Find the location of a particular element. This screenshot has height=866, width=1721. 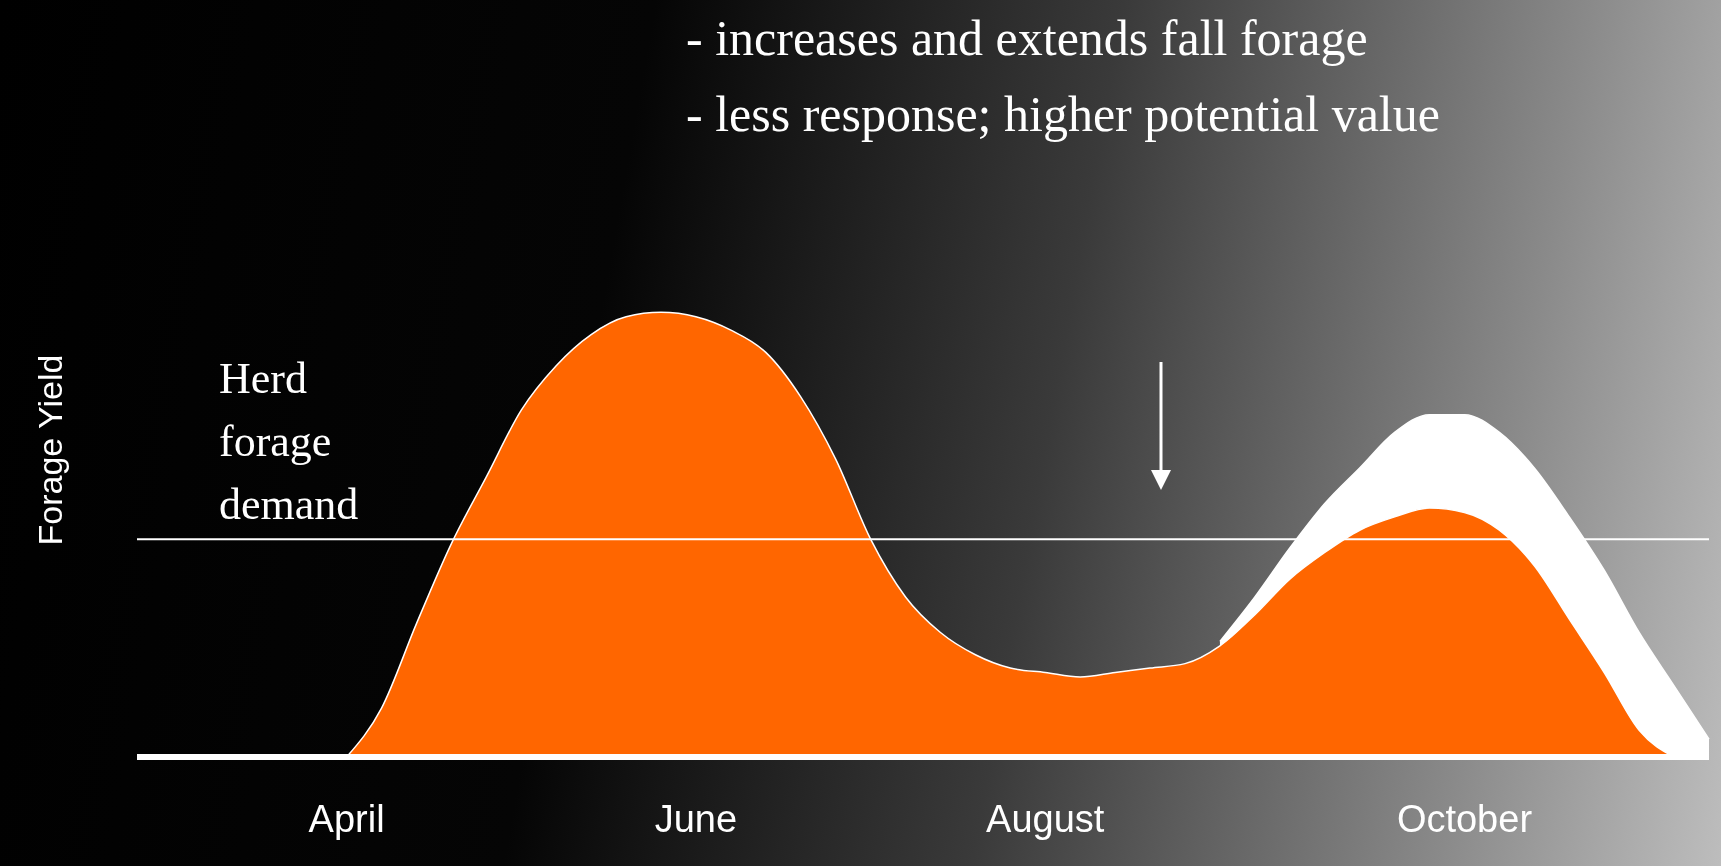

x-tick-label: August is located at coordinates (1045, 818).